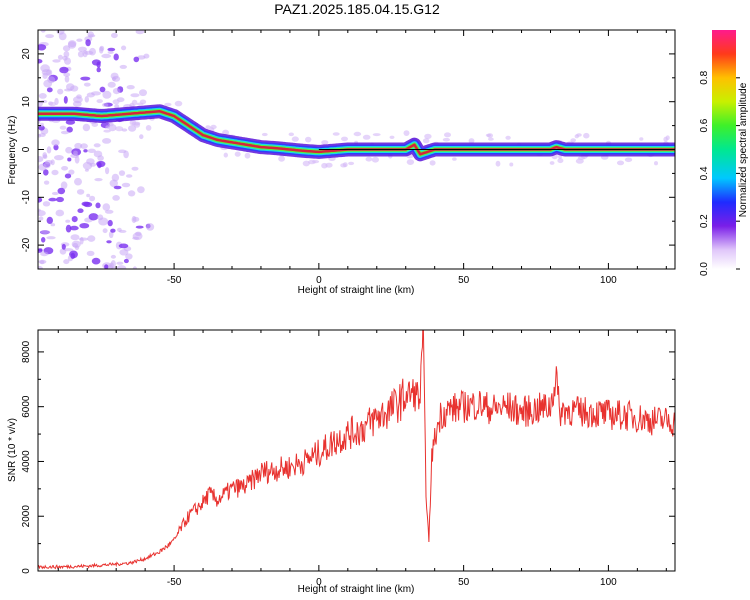  What do you see at coordinates (608, 582) in the screenshot?
I see `snr-xtick-label: 100` at bounding box center [608, 582].